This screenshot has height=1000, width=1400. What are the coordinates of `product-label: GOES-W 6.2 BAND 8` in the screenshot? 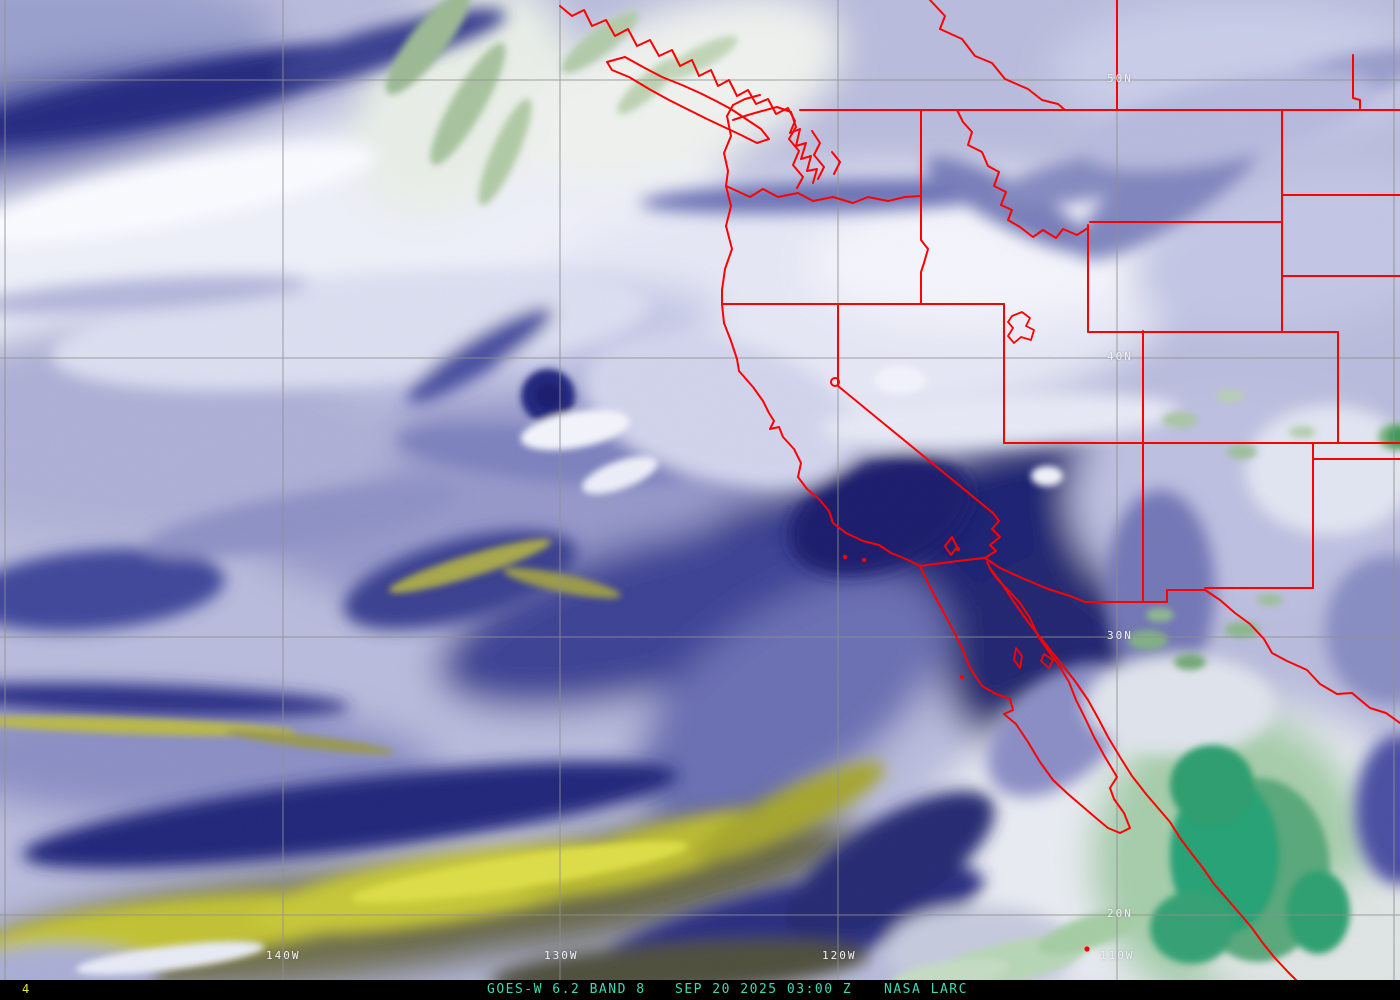 It's located at (566, 989).